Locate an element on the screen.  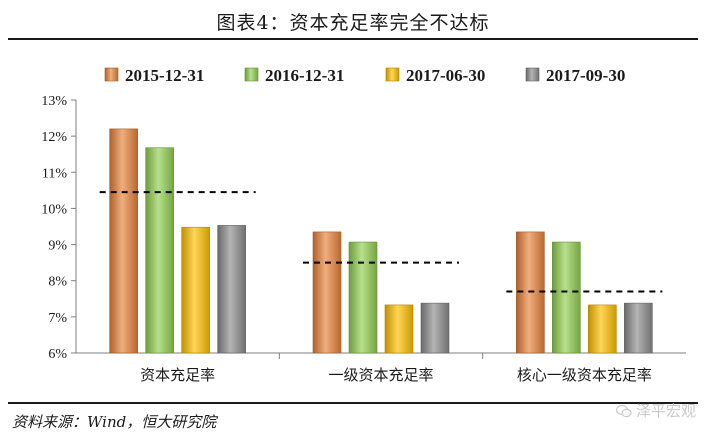
title-rule is located at coordinates (353, 39).